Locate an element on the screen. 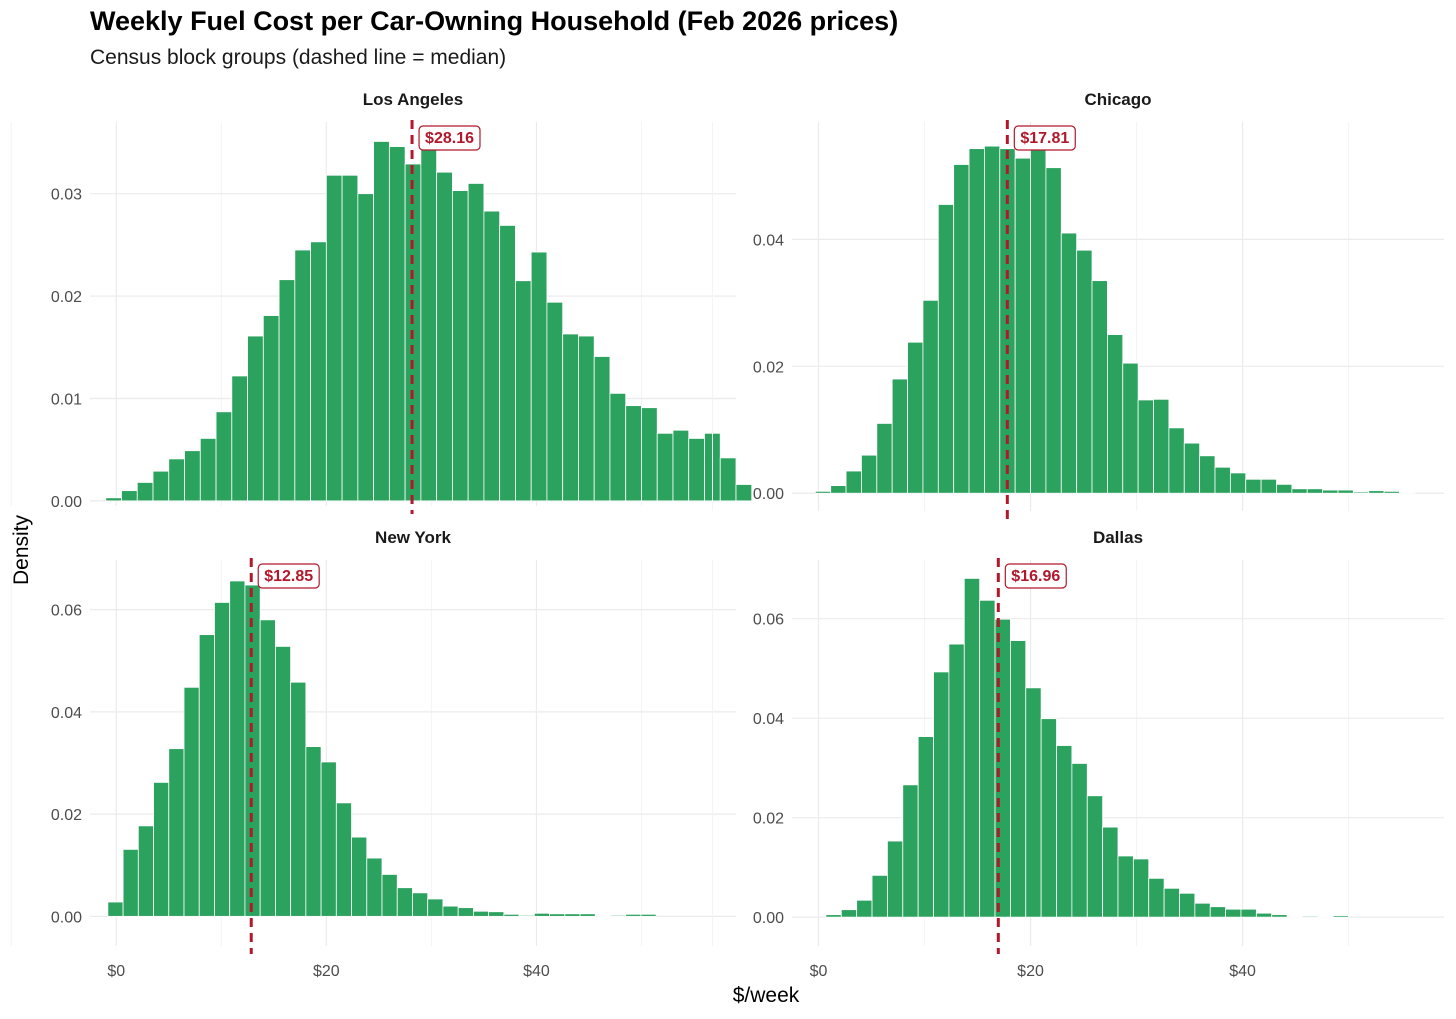  median-label: $16.96 is located at coordinates (1035, 576).